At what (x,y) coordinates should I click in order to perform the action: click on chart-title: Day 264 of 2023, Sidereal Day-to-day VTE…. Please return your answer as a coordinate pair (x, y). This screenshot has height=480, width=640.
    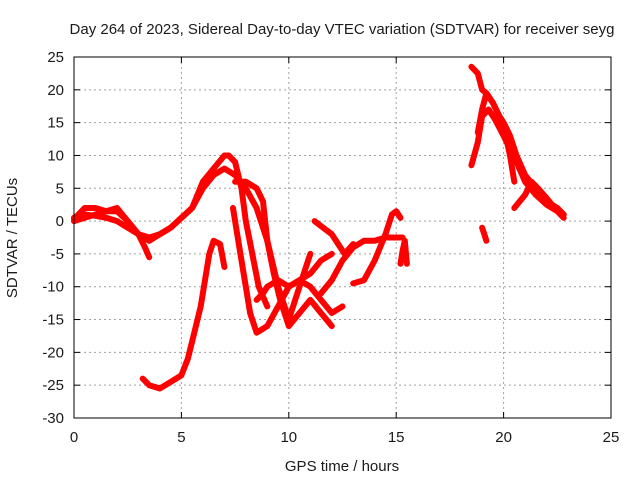
    Looking at the image, I should click on (342, 29).